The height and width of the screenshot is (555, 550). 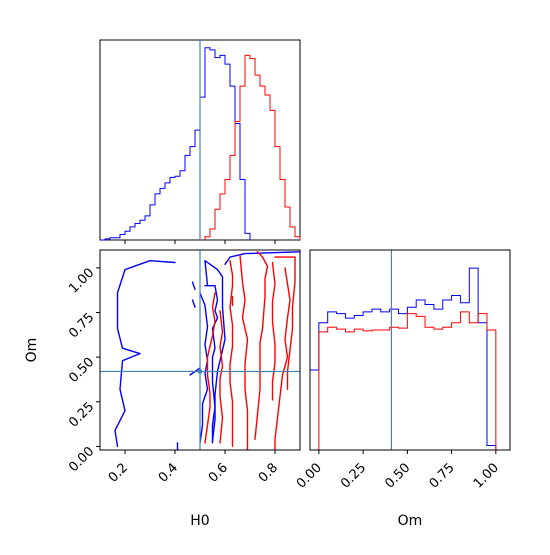 I want to click on contour-xlabel: H0, so click(x=199, y=521).